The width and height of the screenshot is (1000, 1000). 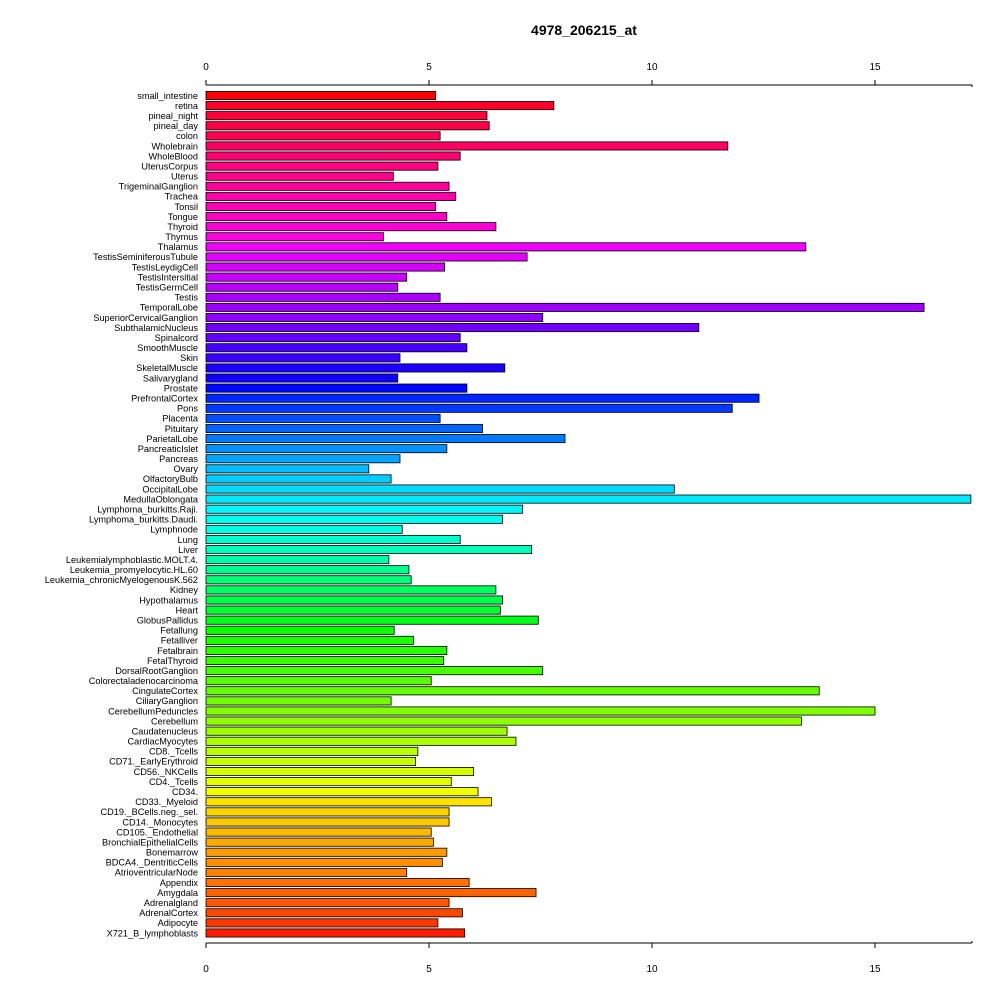 I want to click on top-tick-label: 5, so click(x=429, y=67).